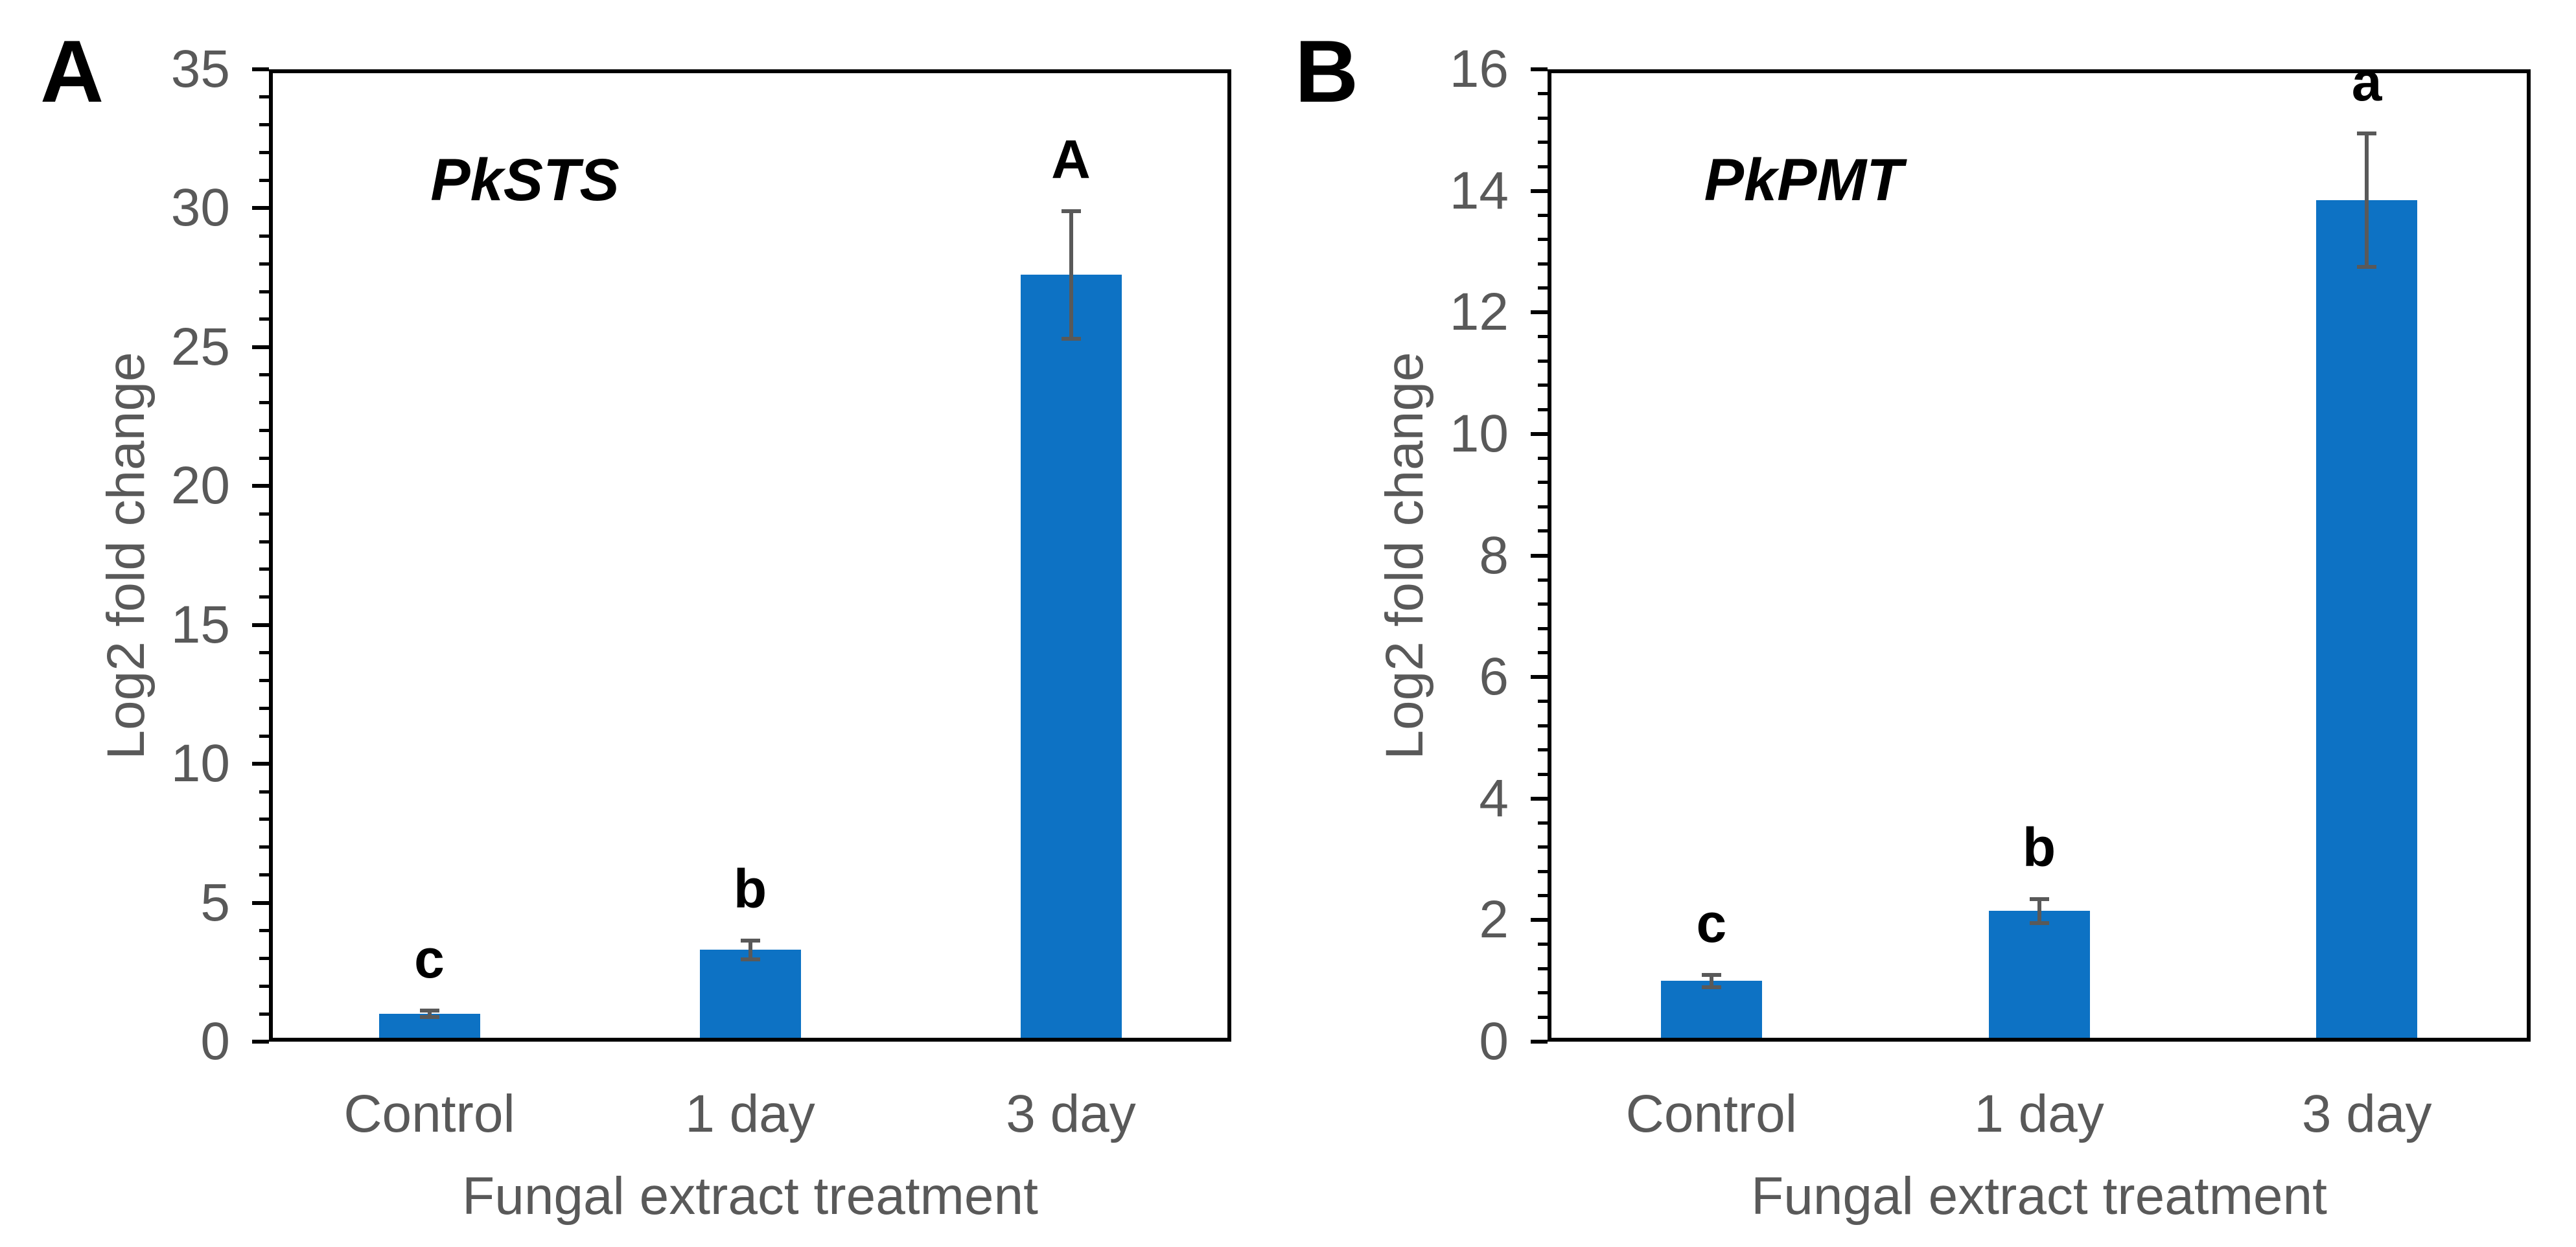  I want to click on y-tick-label: 10, so click(200, 764).